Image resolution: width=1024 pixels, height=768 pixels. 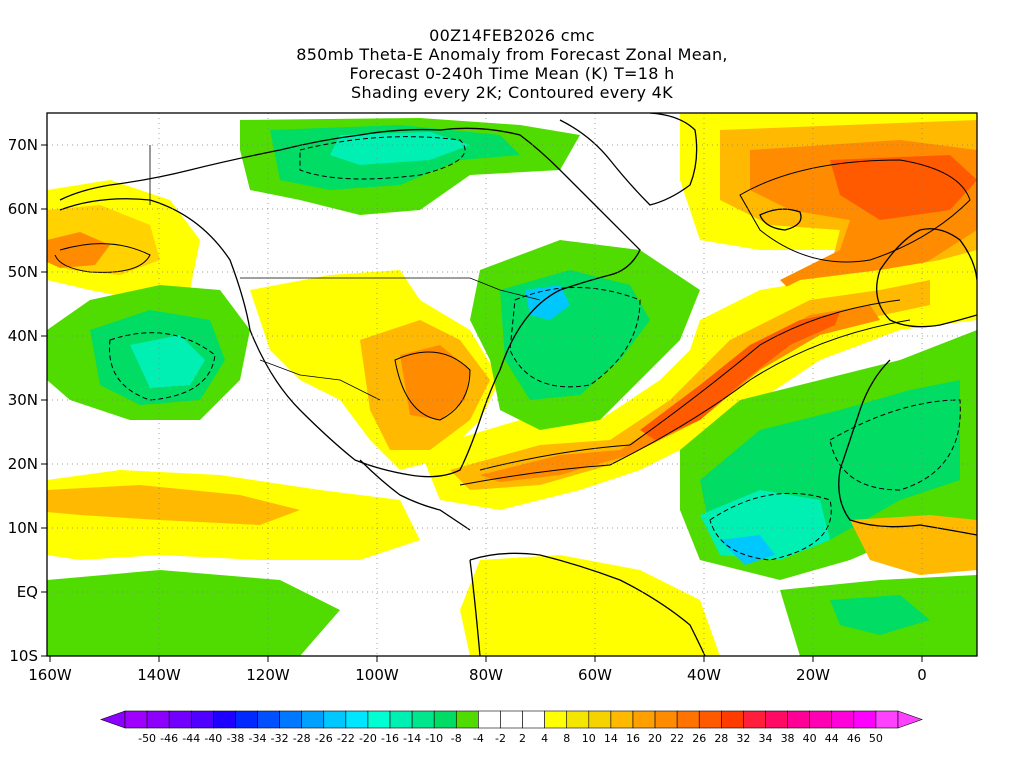 I want to click on title-line-3: Forecast 0-240h Time Mean (K) T=18 h, so click(x=512, y=73).